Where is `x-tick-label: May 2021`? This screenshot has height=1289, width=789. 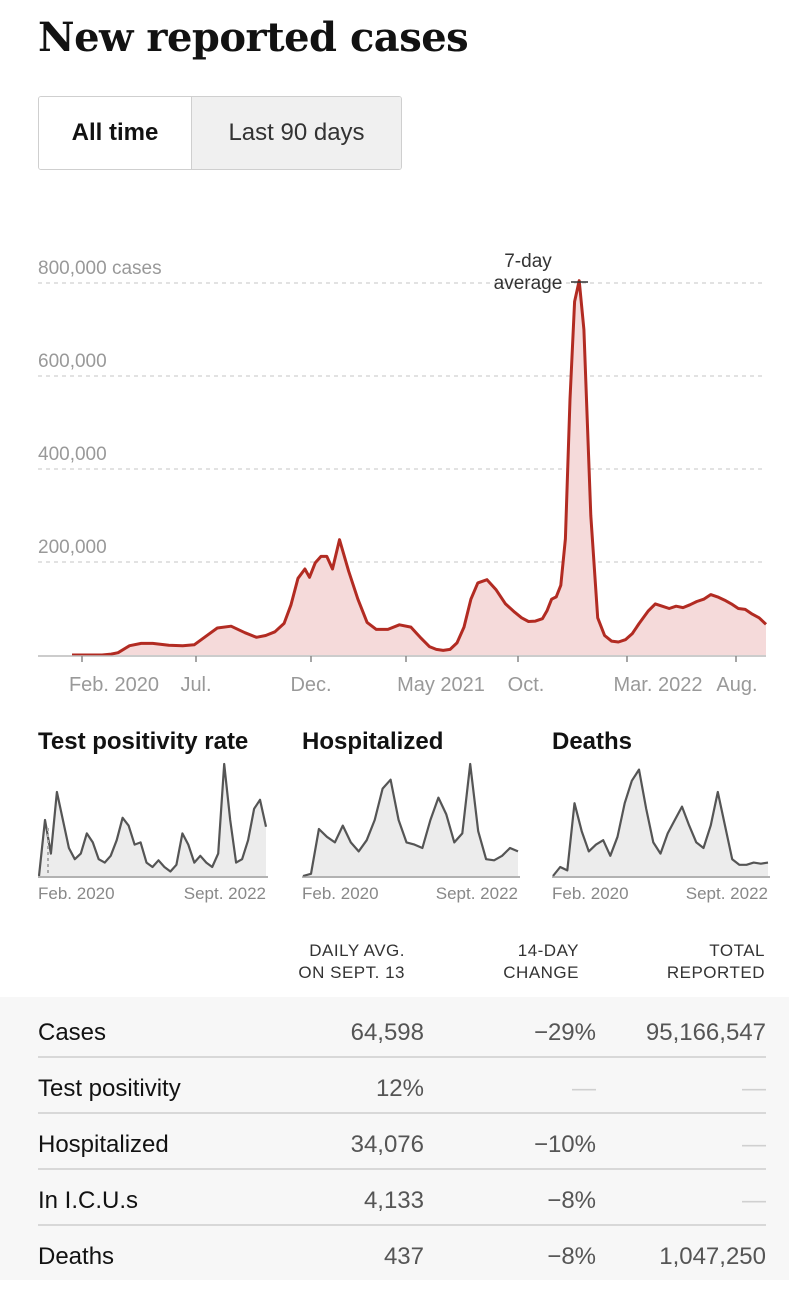 x-tick-label: May 2021 is located at coordinates (441, 685).